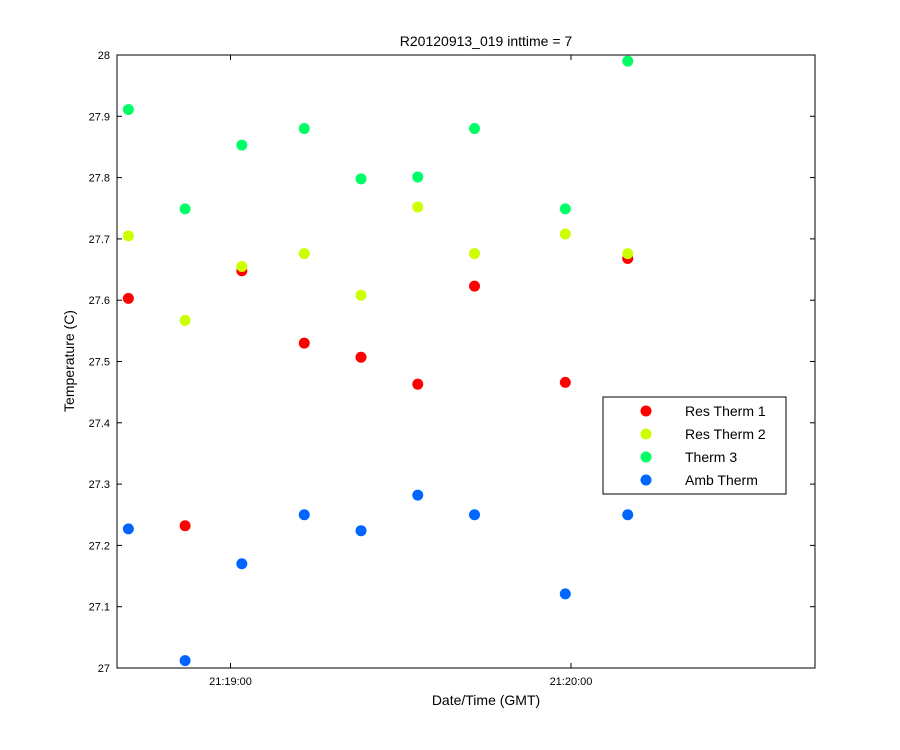 This screenshot has width=900, height=750. Describe the element at coordinates (99, 240) in the screenshot. I see `y-tick-label: 27.7` at that location.